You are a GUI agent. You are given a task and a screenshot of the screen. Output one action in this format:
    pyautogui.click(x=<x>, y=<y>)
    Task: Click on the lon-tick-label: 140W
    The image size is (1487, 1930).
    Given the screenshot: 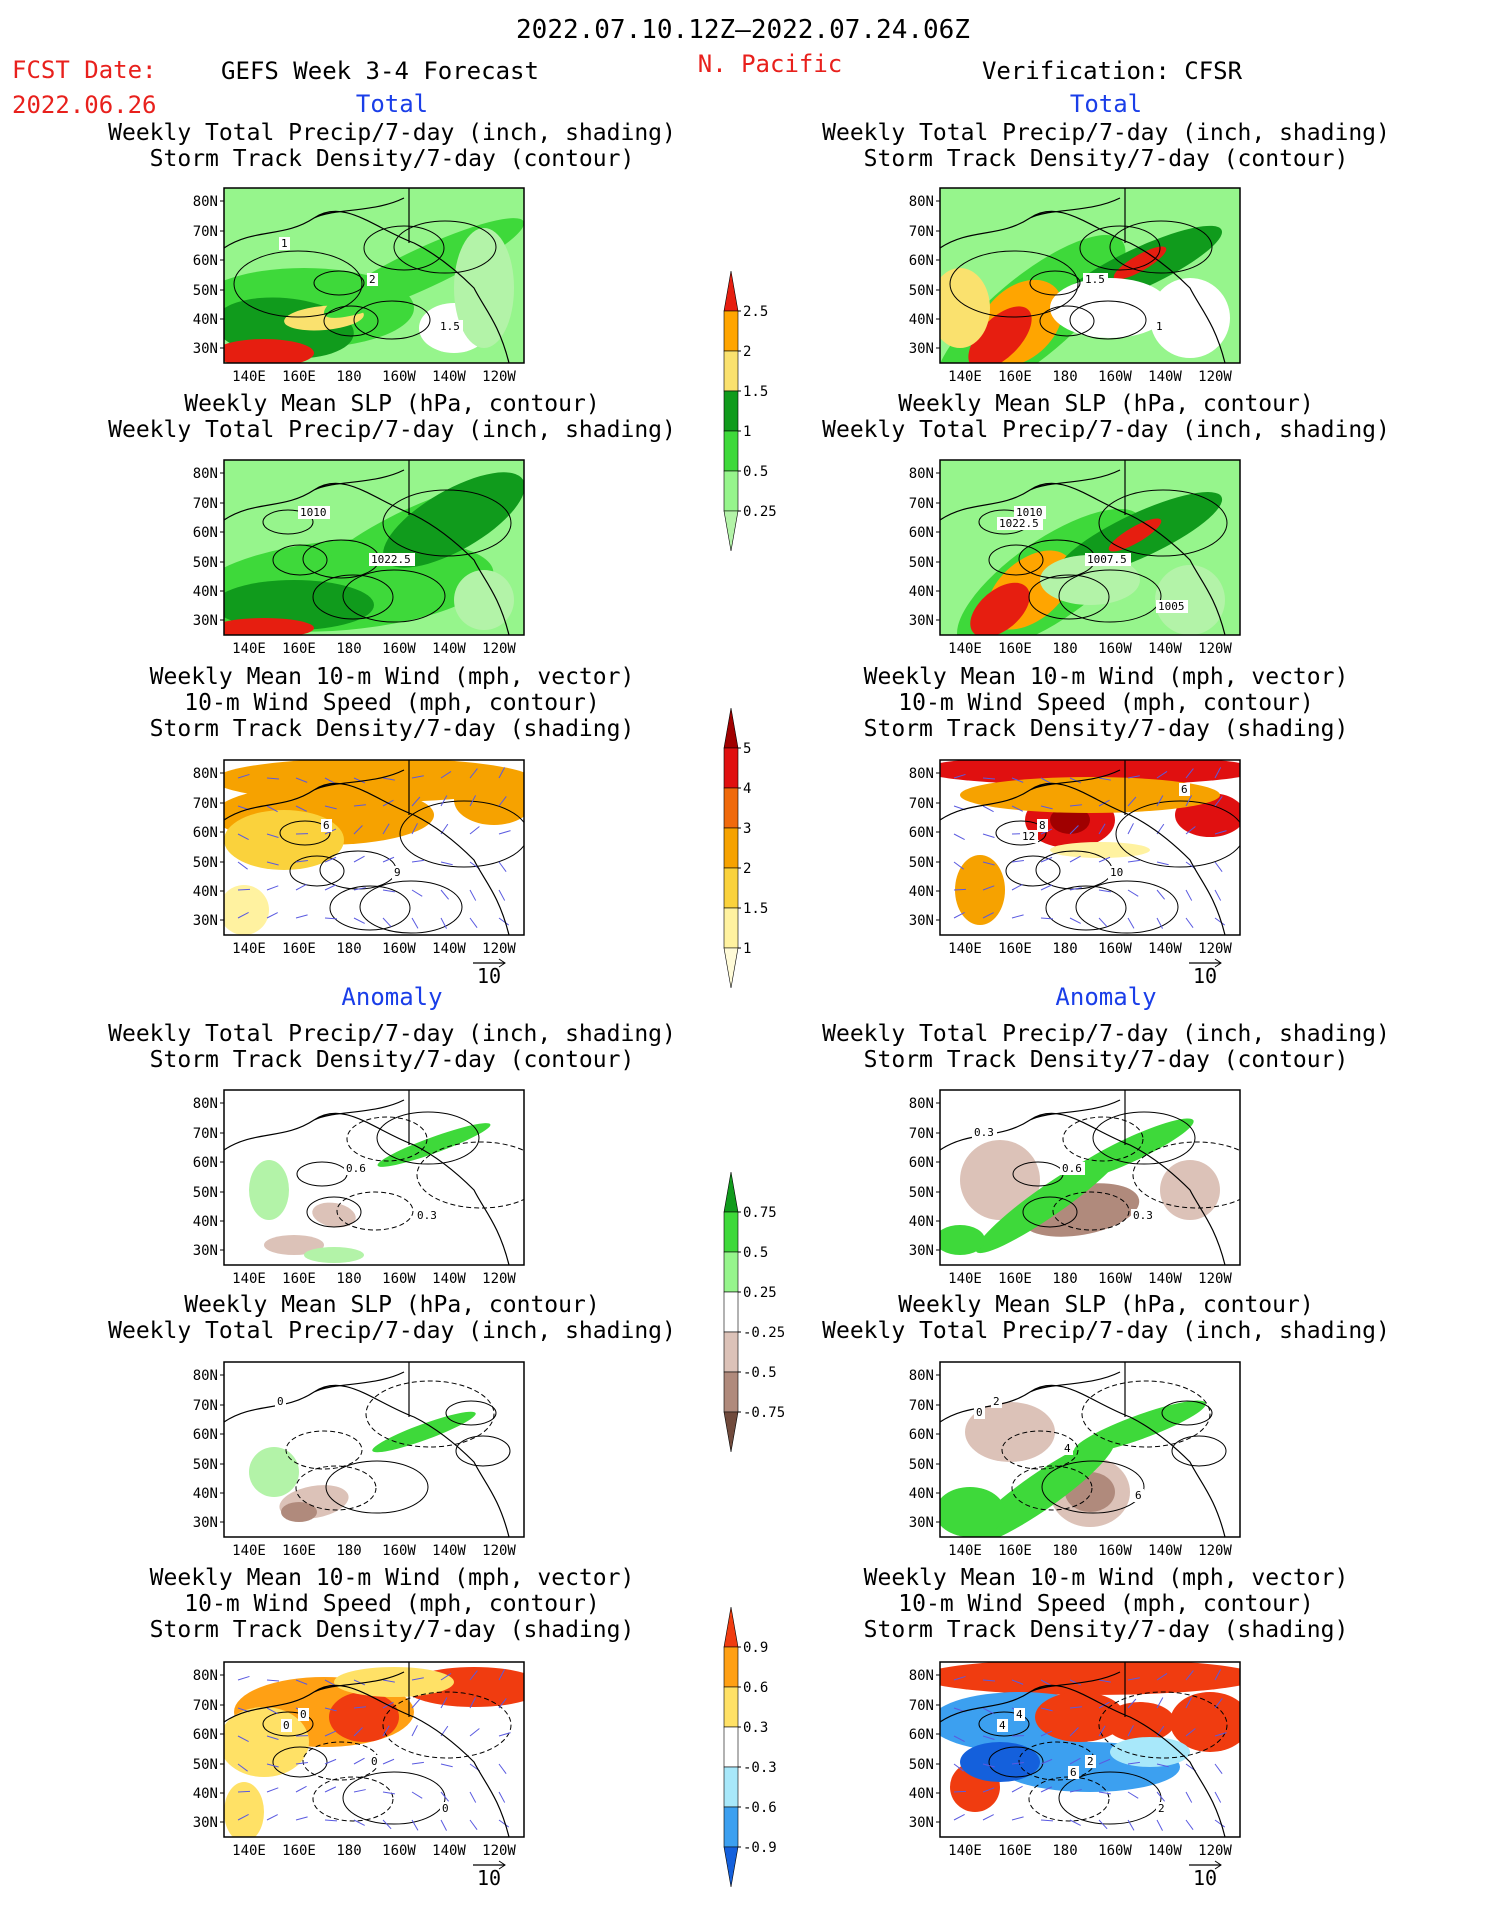 What is the action you would take?
    pyautogui.click(x=449, y=377)
    